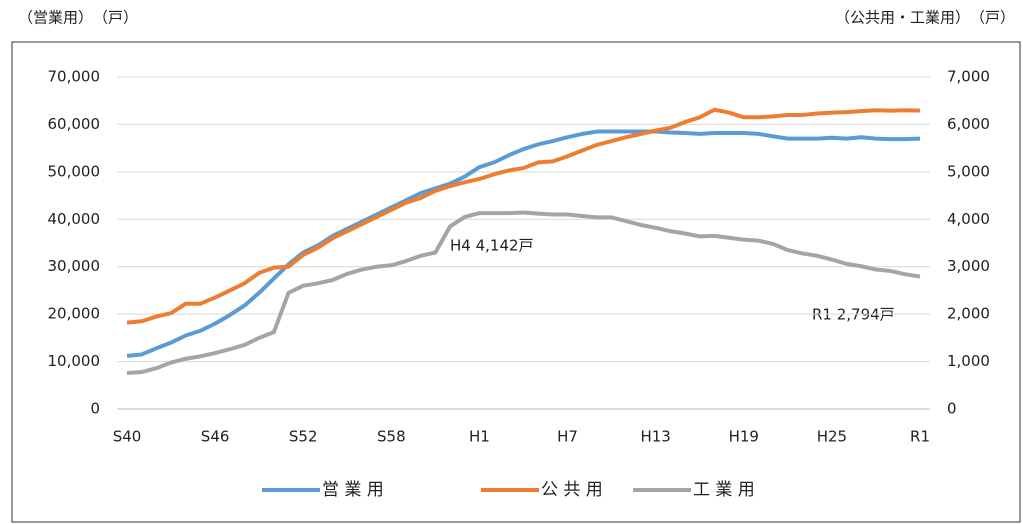  Describe the element at coordinates (968, 77) in the screenshot. I see `y2-tick-label: 7,000` at that location.